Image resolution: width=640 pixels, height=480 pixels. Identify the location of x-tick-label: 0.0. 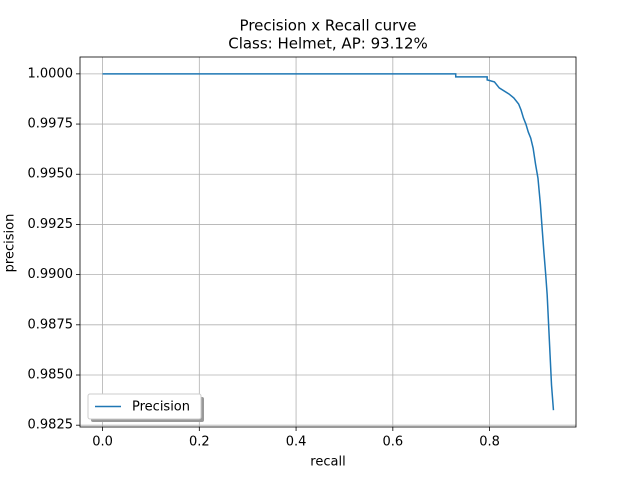
(102, 442).